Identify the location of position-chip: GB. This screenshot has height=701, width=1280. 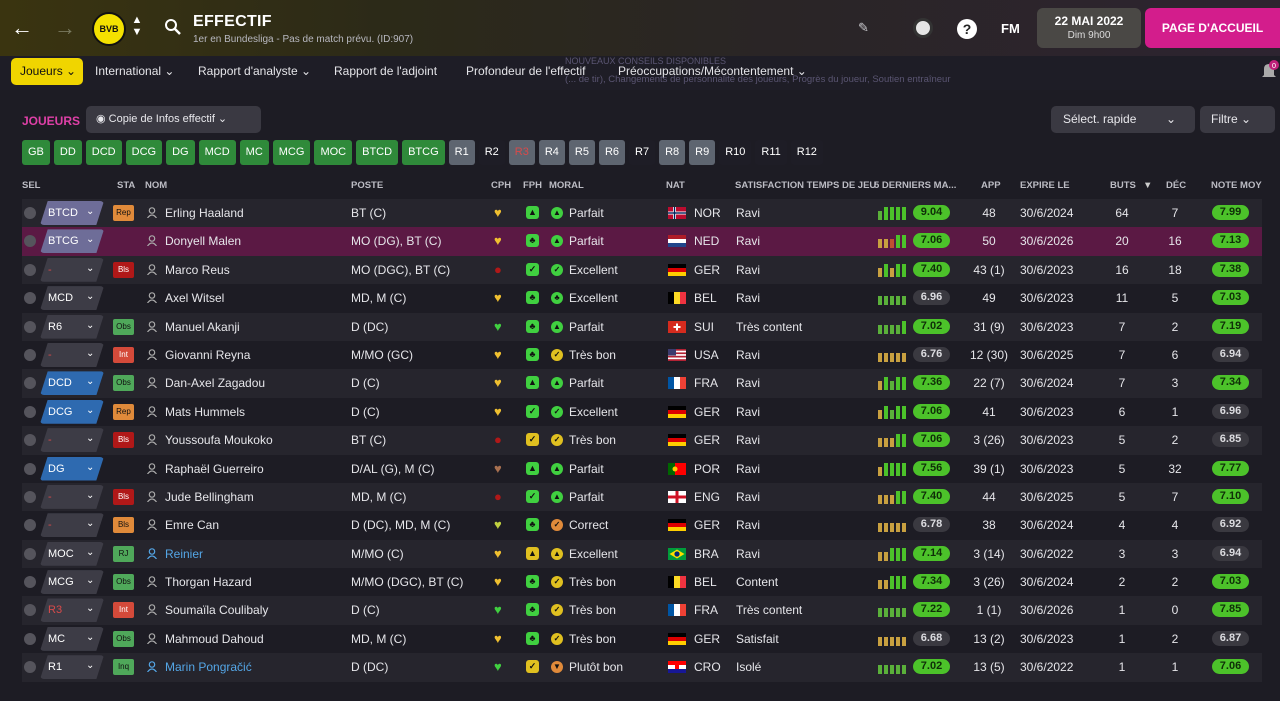
(36, 152).